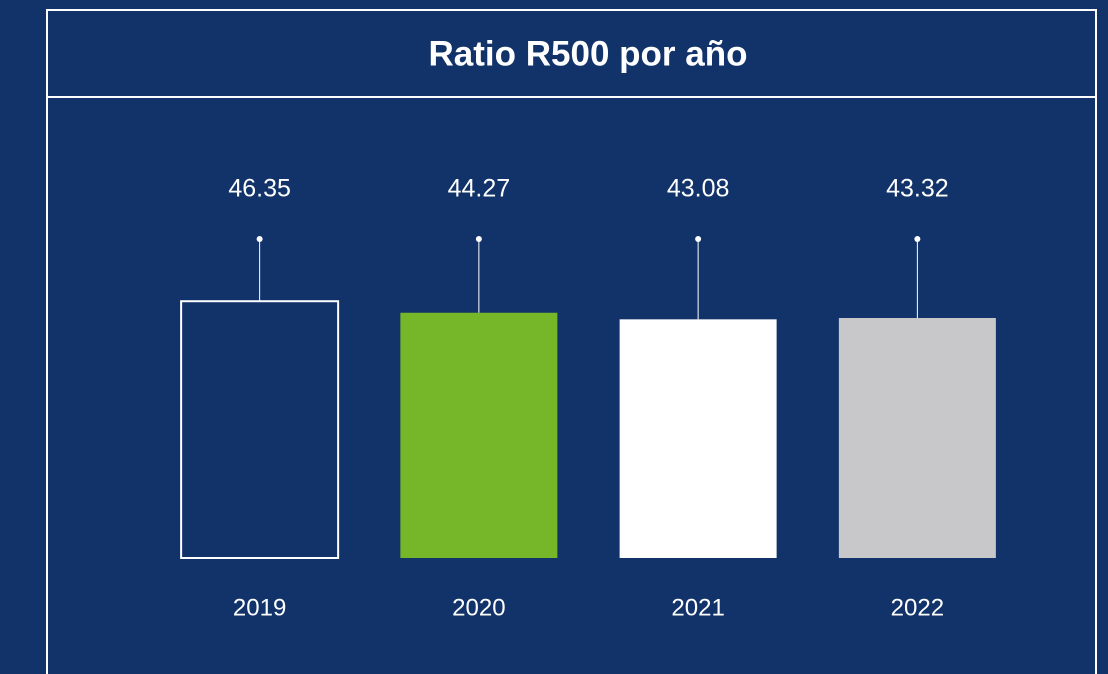 The height and width of the screenshot is (674, 1108). Describe the element at coordinates (917, 189) in the screenshot. I see `value-label: 43.32` at that location.